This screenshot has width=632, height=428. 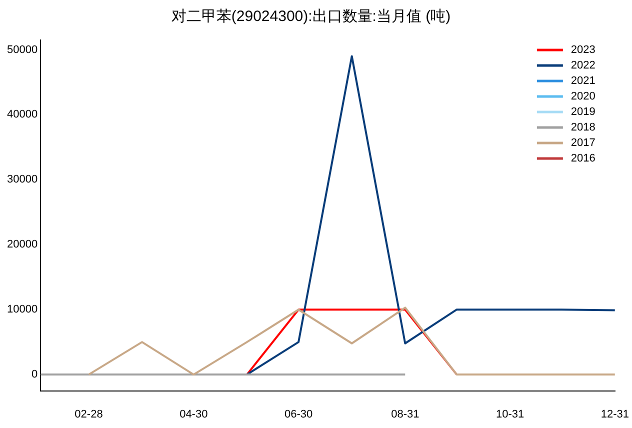 What do you see at coordinates (583, 158) in the screenshot?
I see `legend-label: 2016` at bounding box center [583, 158].